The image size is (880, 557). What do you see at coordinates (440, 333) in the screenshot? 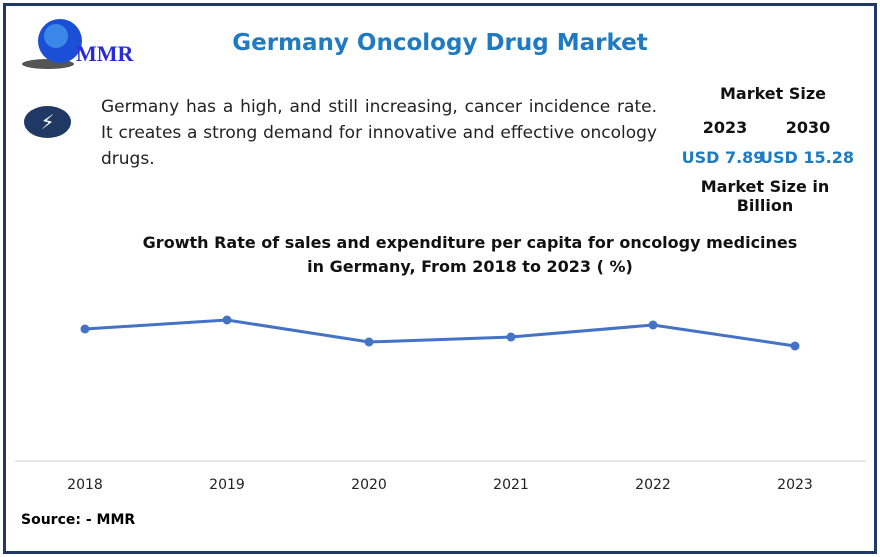
I see `series-line` at bounding box center [440, 333].